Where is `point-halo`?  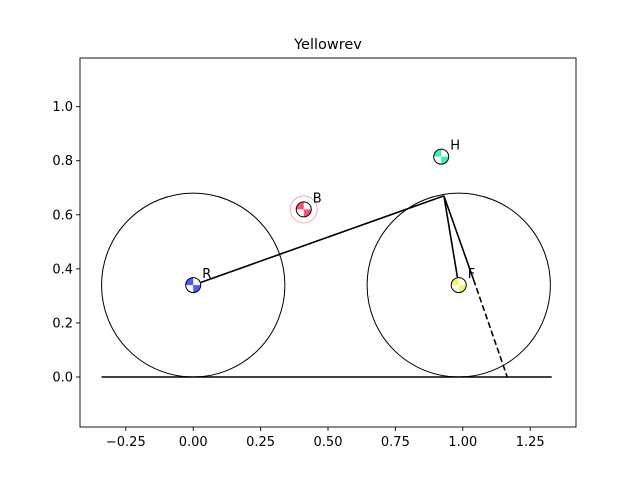 point-halo is located at coordinates (303, 209).